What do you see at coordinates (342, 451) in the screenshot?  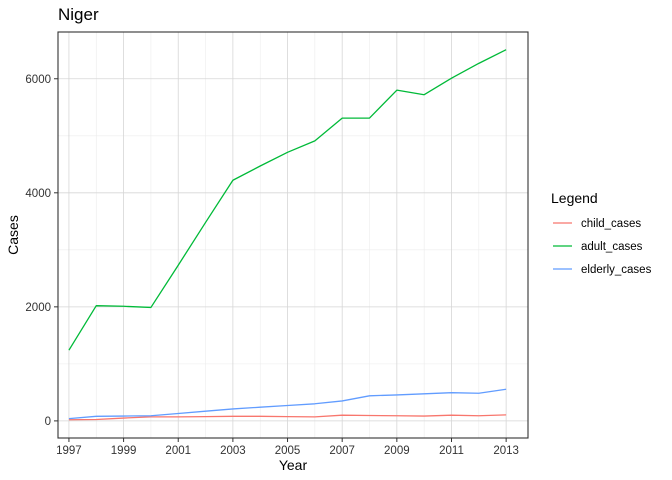 I see `x-tick-label: 2007` at bounding box center [342, 451].